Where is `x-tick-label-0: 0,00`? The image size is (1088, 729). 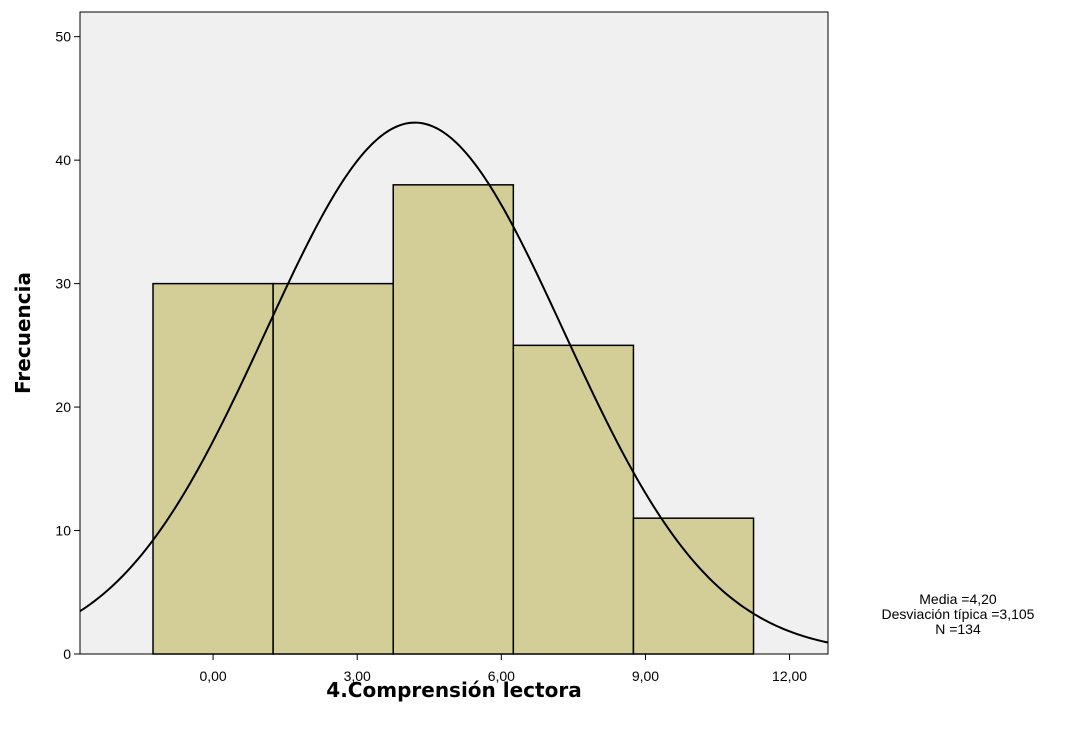 x-tick-label-0: 0,00 is located at coordinates (212, 676).